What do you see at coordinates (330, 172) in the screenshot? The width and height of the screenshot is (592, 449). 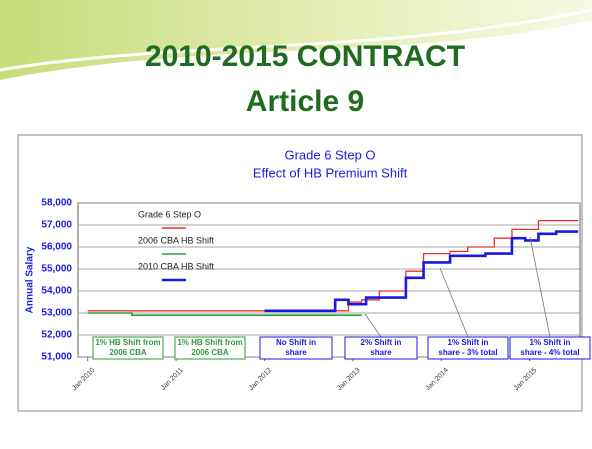 I see `chart-subtitle: Effect of HB Premium Shift` at bounding box center [330, 172].